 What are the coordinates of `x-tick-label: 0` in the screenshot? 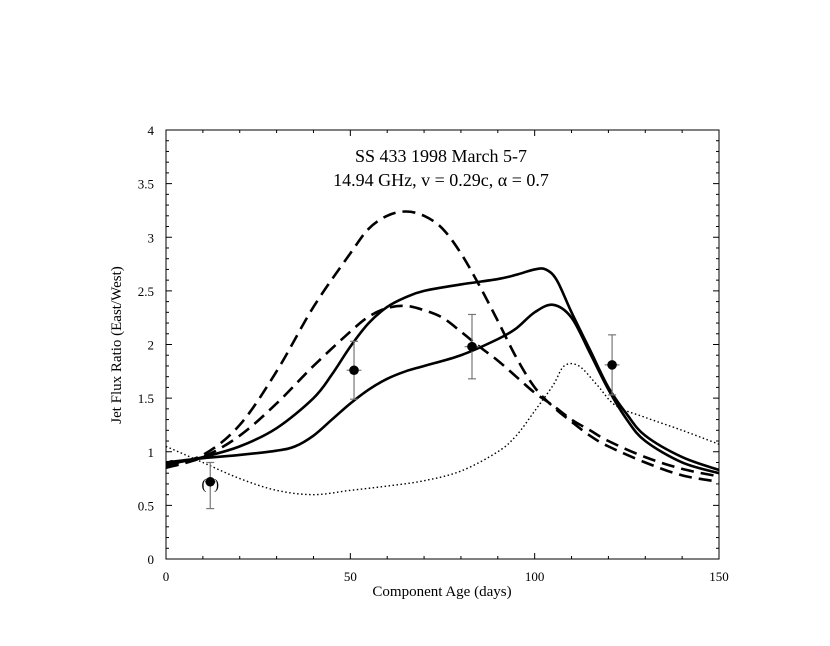 It's located at (166, 576).